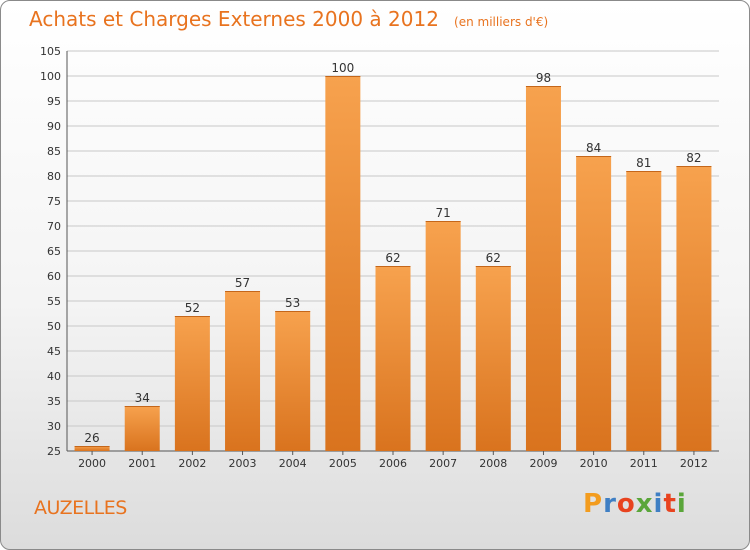 The width and height of the screenshot is (750, 550). Describe the element at coordinates (694, 308) in the screenshot. I see `bar-2012` at that location.